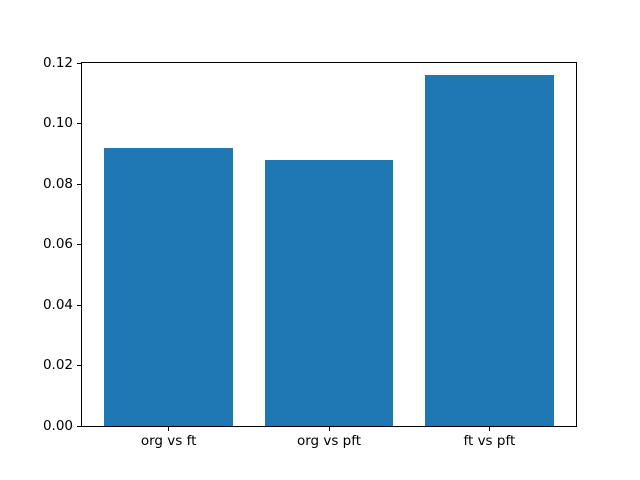 The width and height of the screenshot is (640, 480). Describe the element at coordinates (489, 441) in the screenshot. I see `x-tick-label: ft vs pft` at that location.